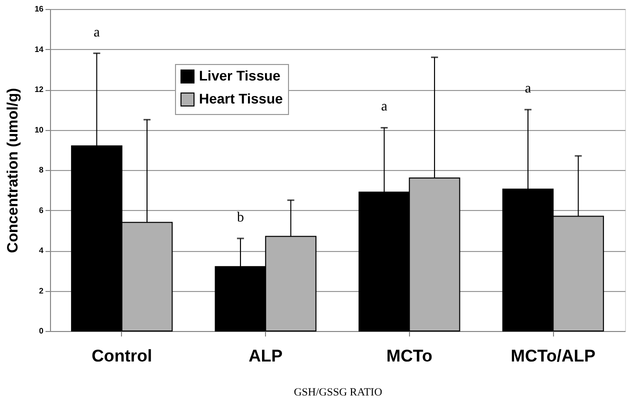 This screenshot has width=638, height=419. Describe the element at coordinates (41, 331) in the screenshot. I see `y-tick-label: 0` at that location.